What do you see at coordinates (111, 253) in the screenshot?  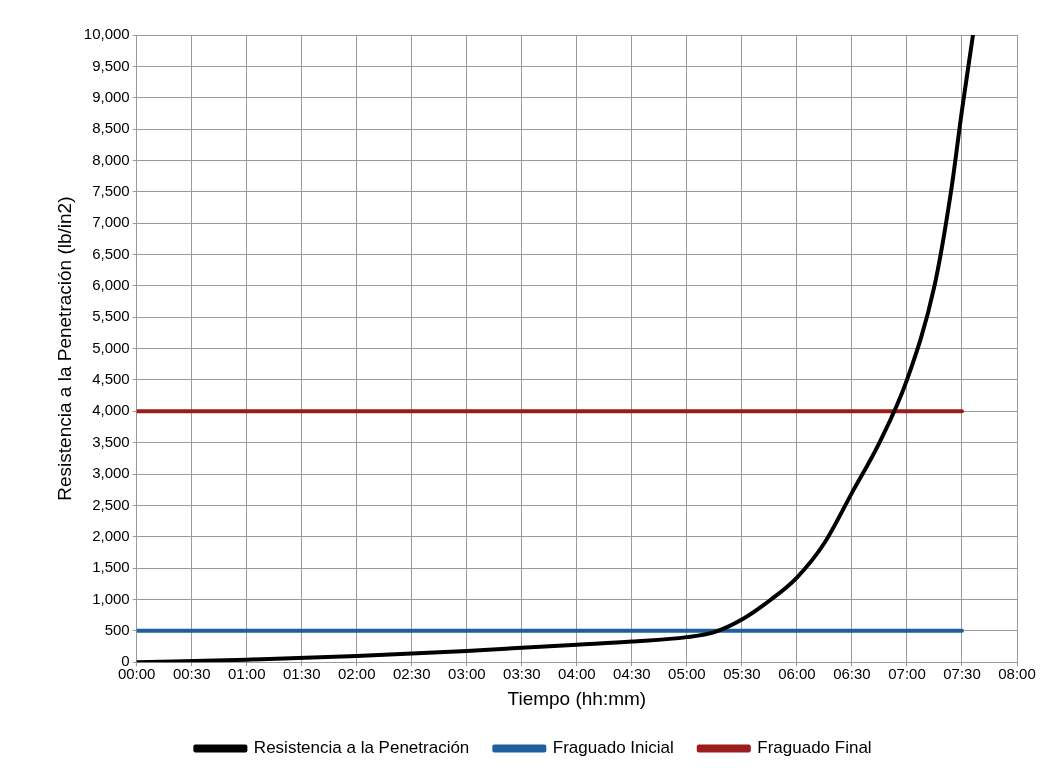 I see `y-tick-label: 6,500` at bounding box center [111, 253].